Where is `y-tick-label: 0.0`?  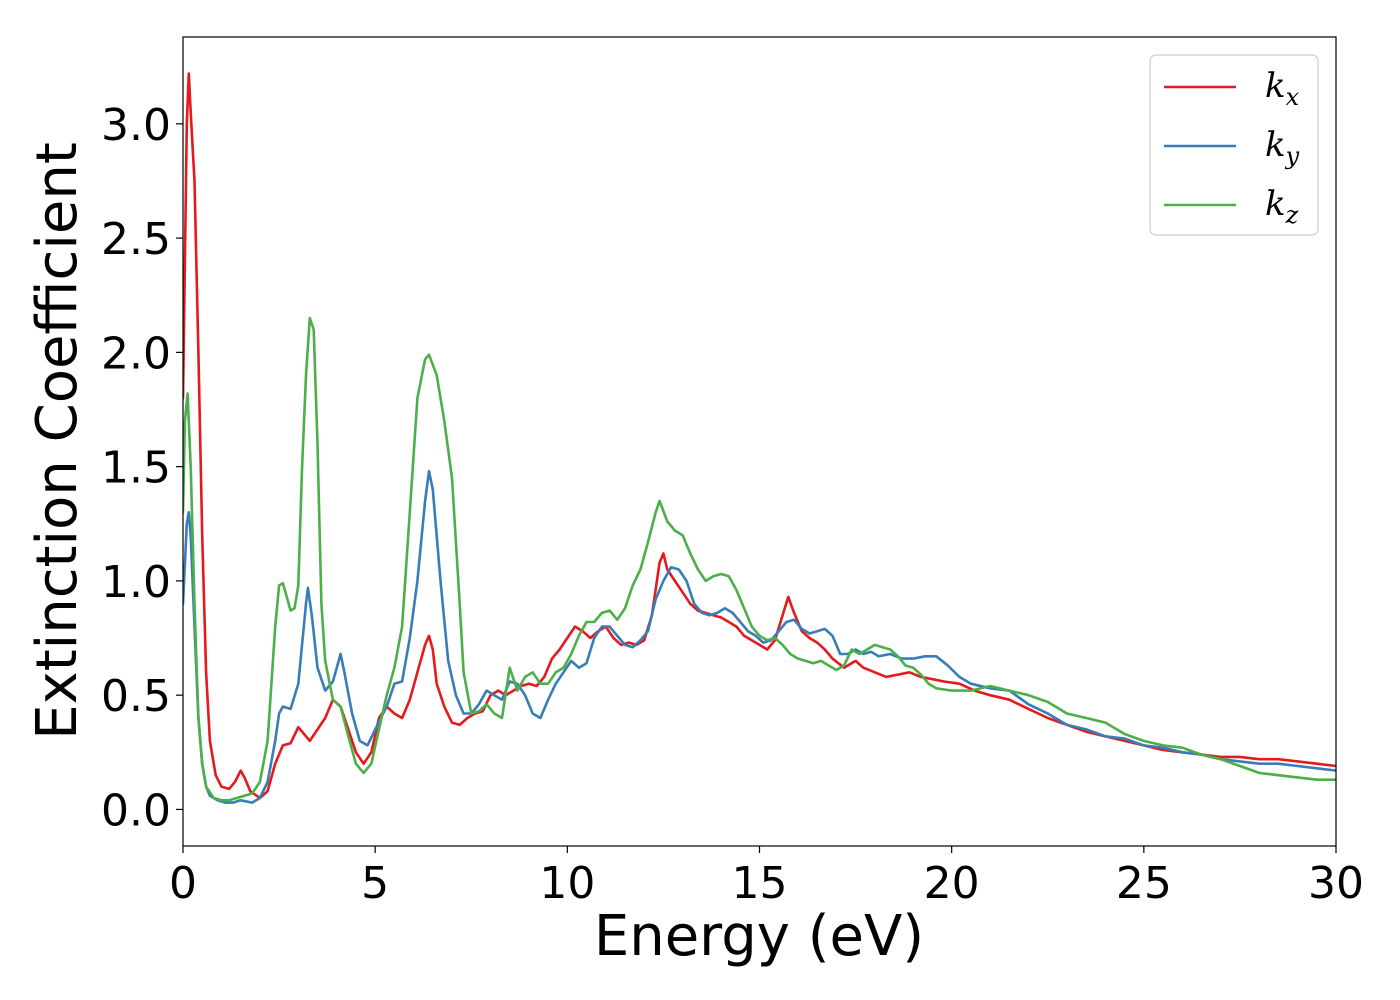
y-tick-label: 0.0 is located at coordinates (136, 810).